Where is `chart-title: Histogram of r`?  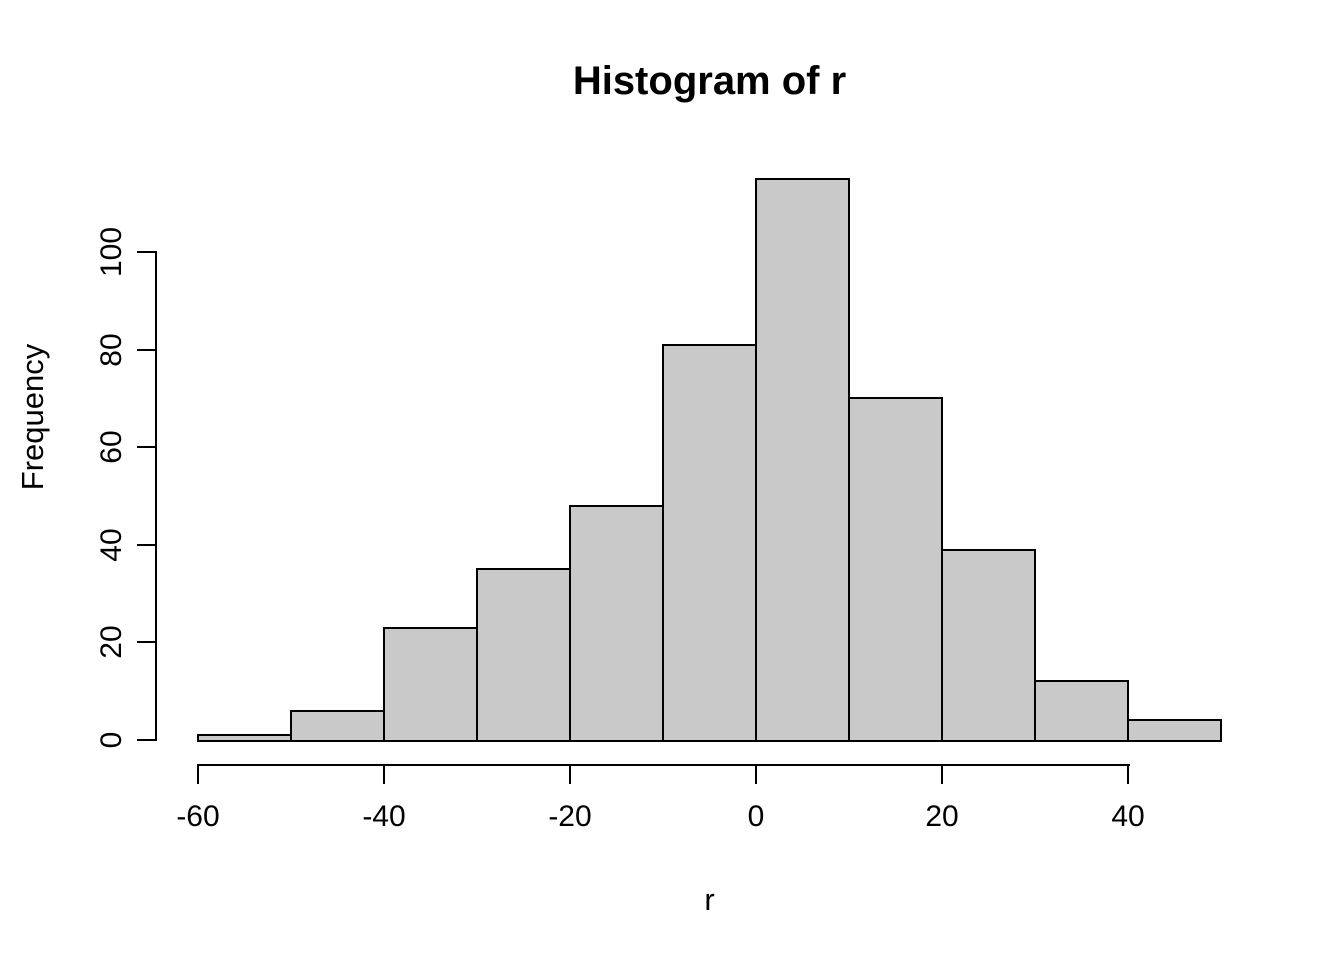 chart-title: Histogram of r is located at coordinates (709, 81).